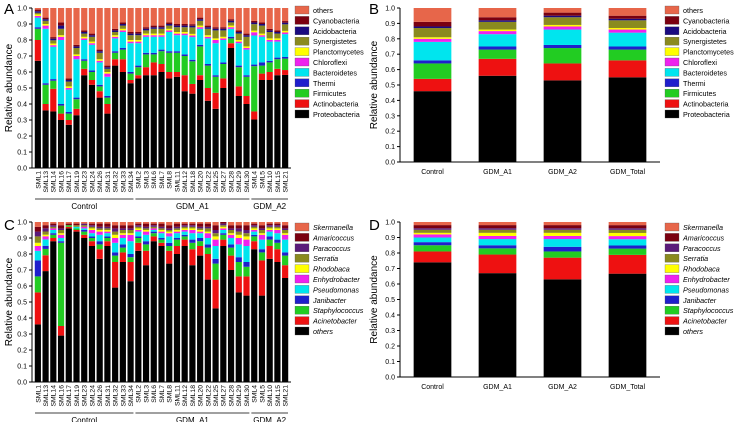  What do you see at coordinates (130, 82) in the screenshot?
I see `bar-segment-actinobacteria-sml34` at bounding box center [130, 82].